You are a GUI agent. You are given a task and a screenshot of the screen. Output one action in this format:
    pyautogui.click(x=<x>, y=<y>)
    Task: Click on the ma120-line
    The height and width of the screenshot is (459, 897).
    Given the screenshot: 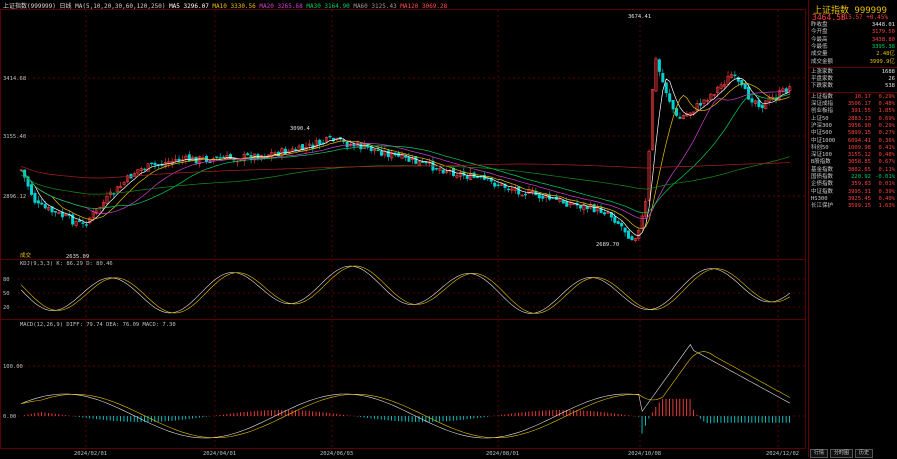 What is the action you would take?
    pyautogui.click(x=405, y=170)
    